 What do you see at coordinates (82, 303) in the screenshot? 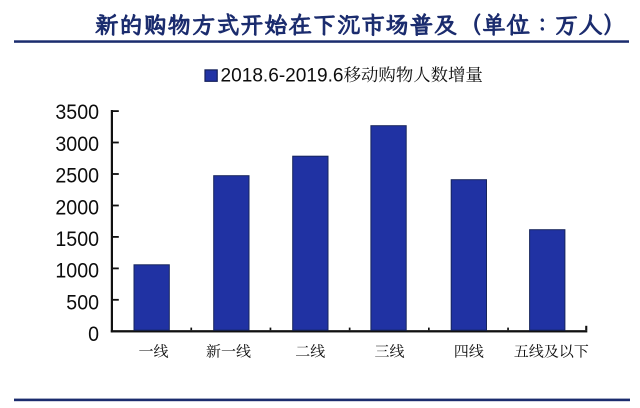
I see `svg-text: 500` at bounding box center [82, 303].